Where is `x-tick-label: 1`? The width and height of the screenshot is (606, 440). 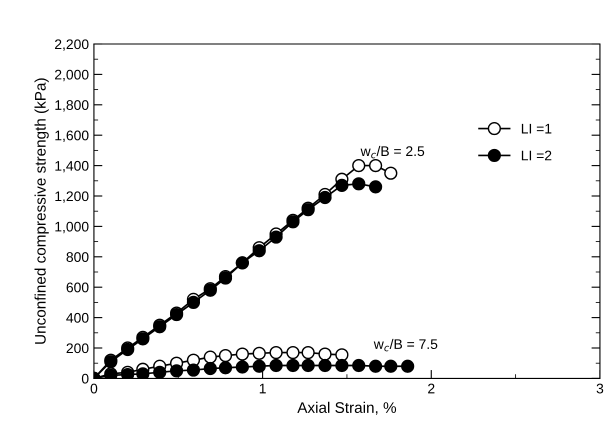 x-tick-label: 1 is located at coordinates (263, 389).